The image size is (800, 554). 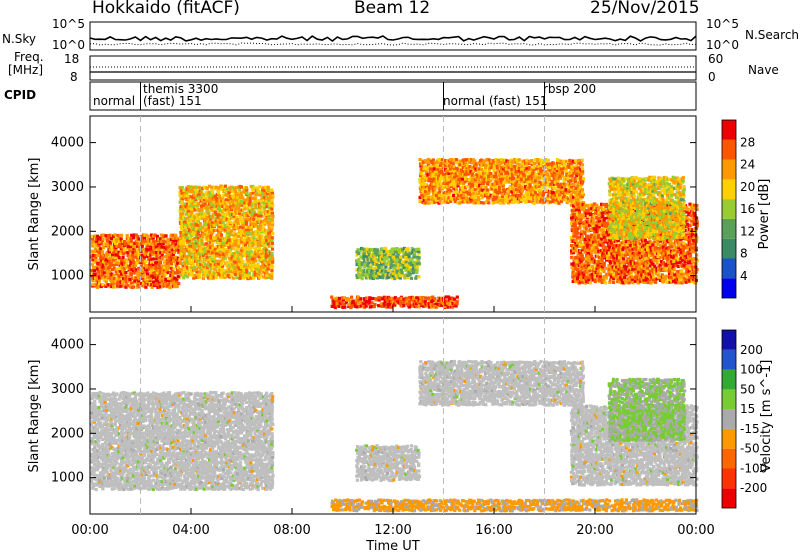 I want to click on cpid-lines, so click(x=342, y=96).